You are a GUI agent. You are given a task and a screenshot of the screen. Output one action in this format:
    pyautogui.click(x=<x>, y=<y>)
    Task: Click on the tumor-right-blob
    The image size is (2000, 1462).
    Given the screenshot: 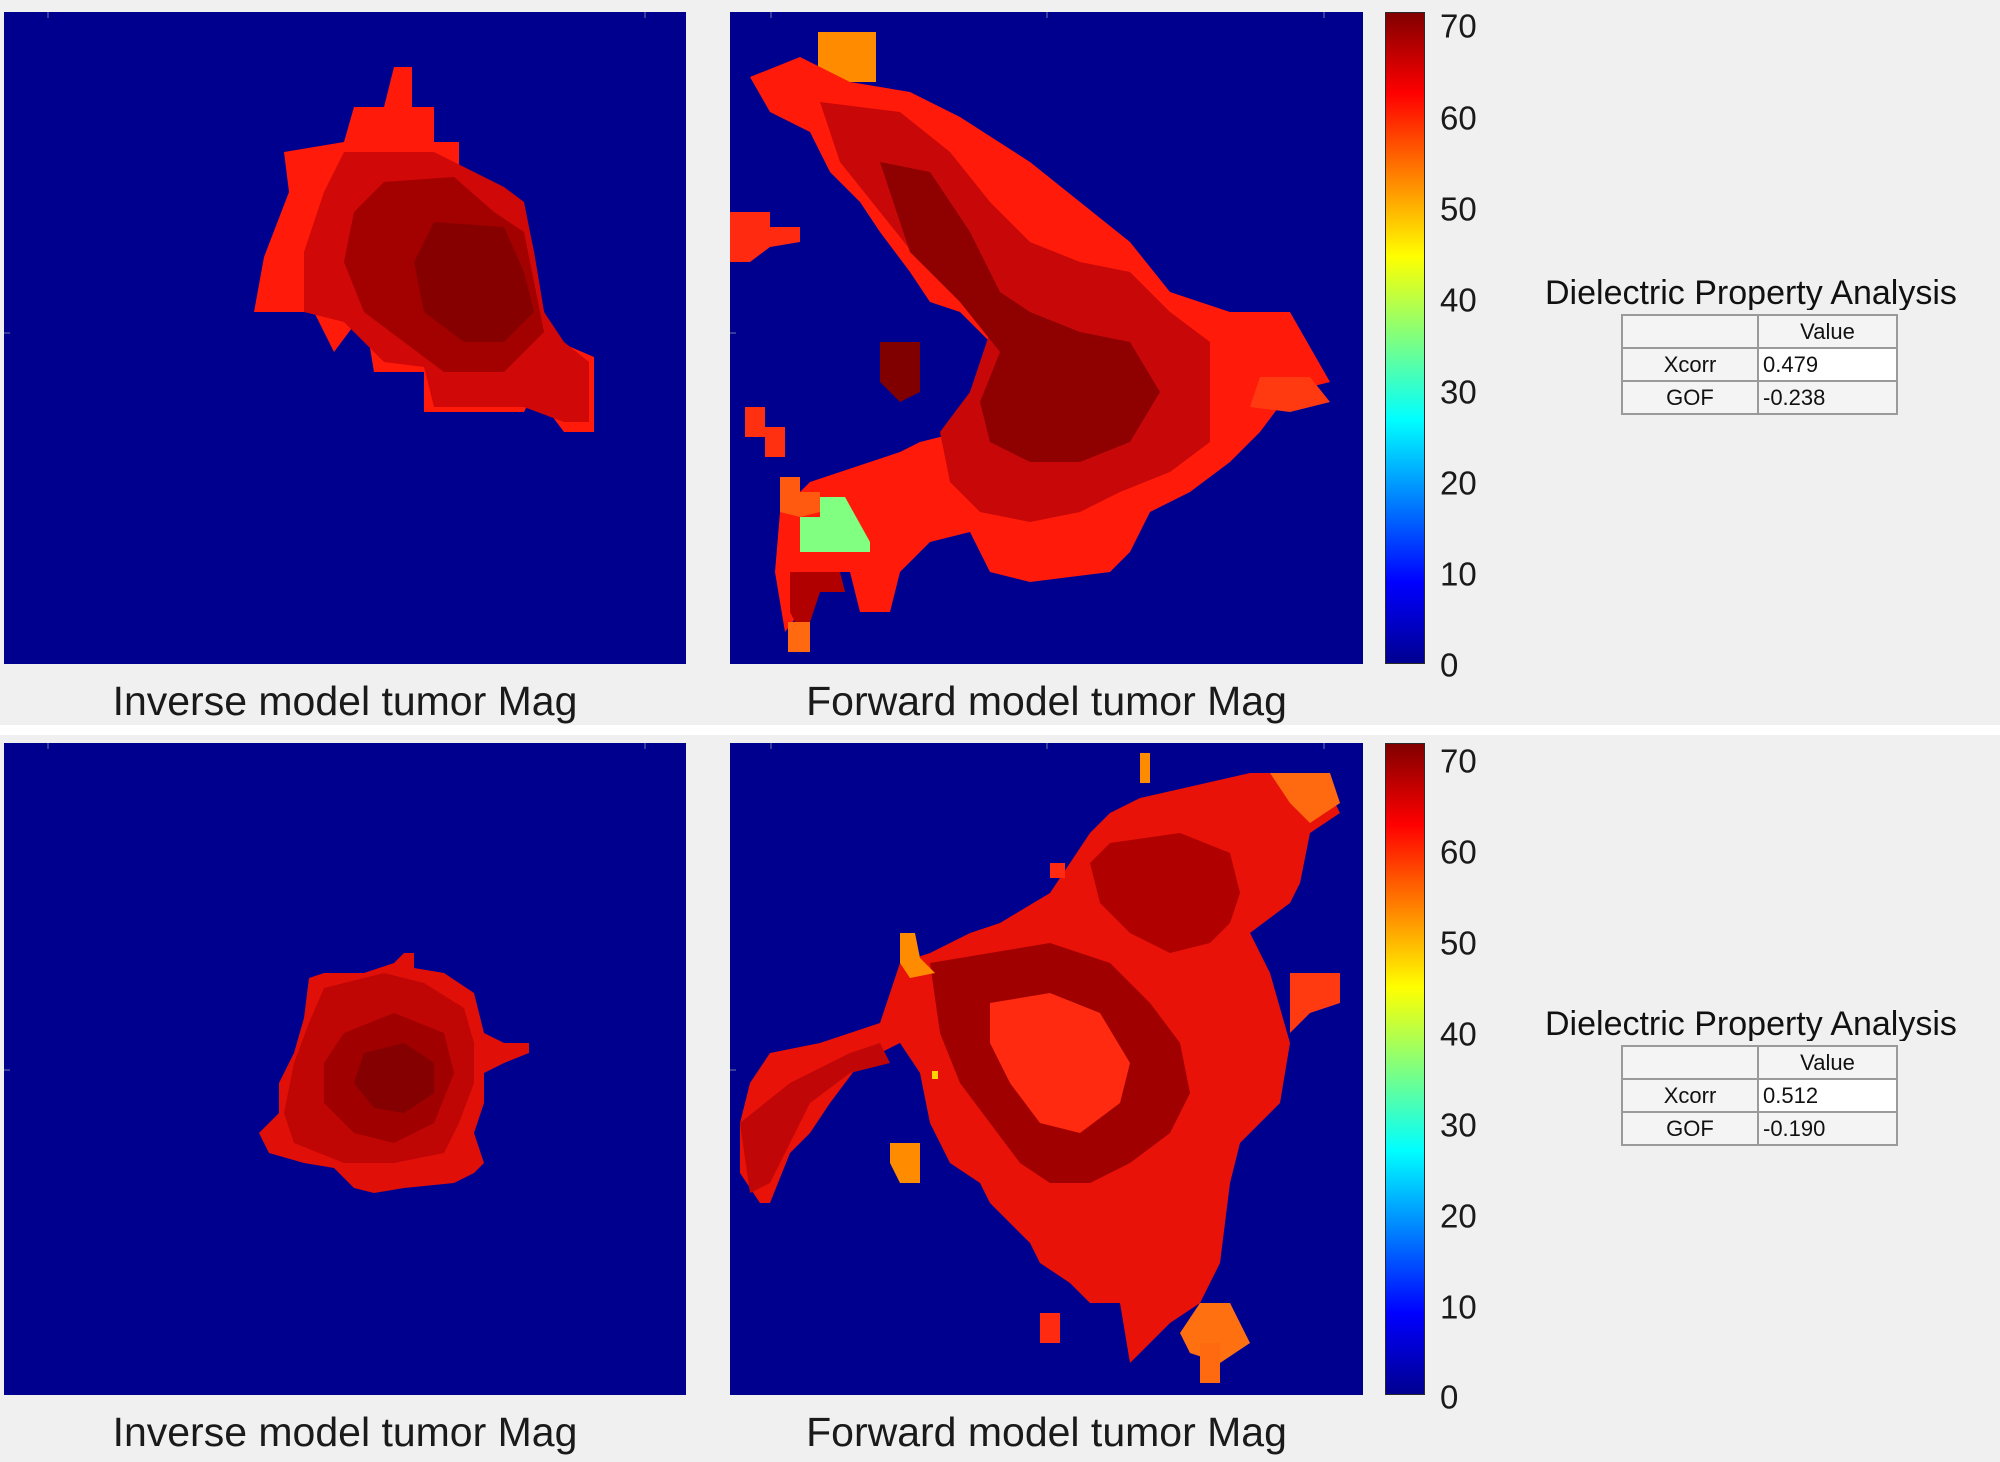 What is the action you would take?
    pyautogui.click(x=1315, y=1003)
    